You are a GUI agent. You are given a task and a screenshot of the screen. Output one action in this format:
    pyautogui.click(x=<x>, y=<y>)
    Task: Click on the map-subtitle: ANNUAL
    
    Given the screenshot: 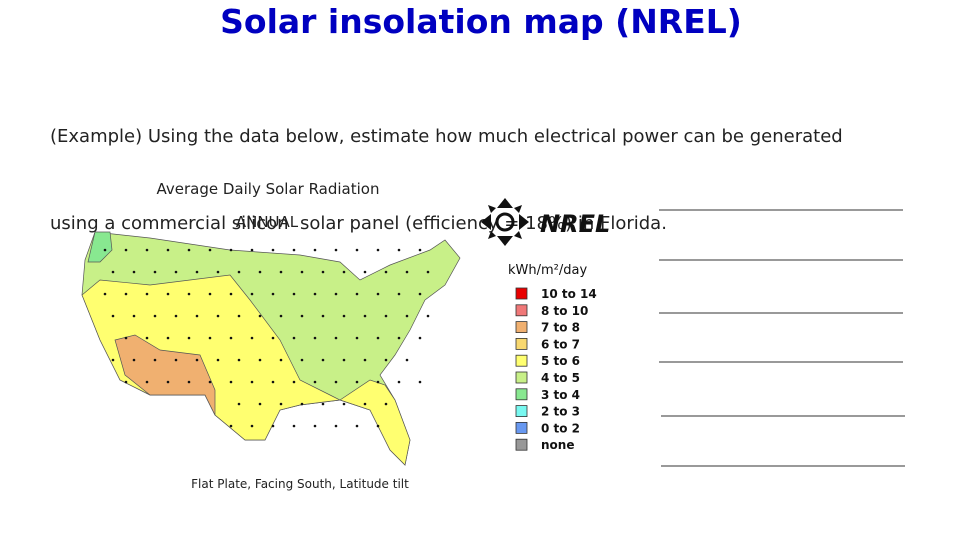 What is the action you would take?
    pyautogui.click(x=267, y=222)
    